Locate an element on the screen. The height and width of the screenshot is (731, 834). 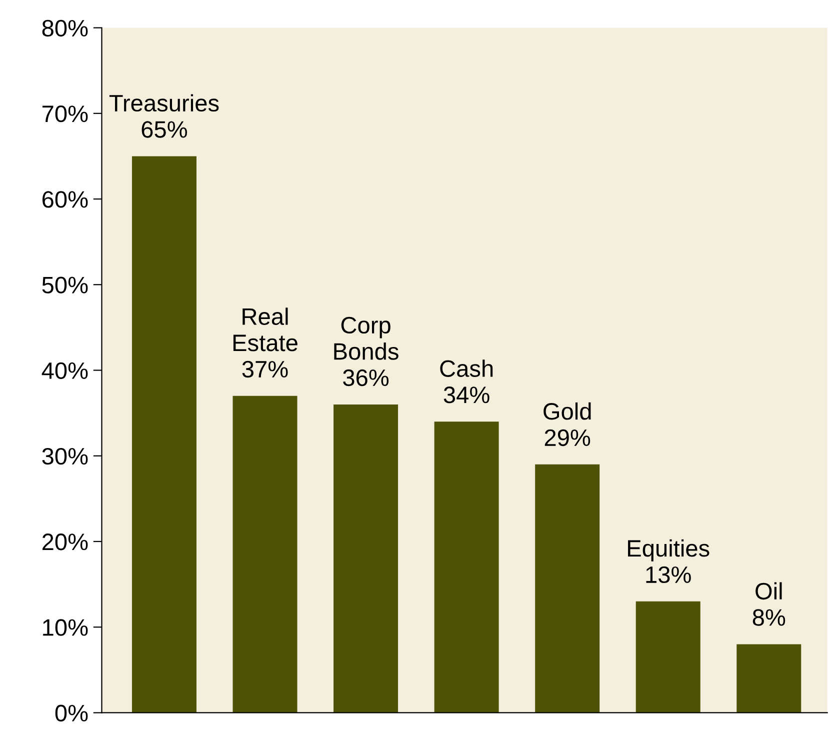
data-label: 29% is located at coordinates (567, 437).